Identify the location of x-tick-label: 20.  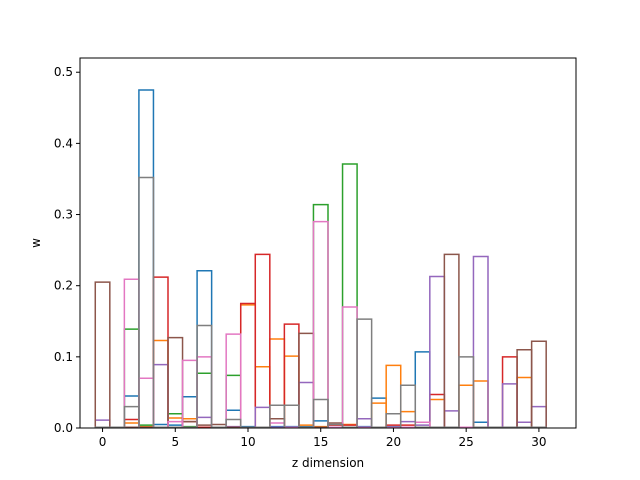
(393, 442).